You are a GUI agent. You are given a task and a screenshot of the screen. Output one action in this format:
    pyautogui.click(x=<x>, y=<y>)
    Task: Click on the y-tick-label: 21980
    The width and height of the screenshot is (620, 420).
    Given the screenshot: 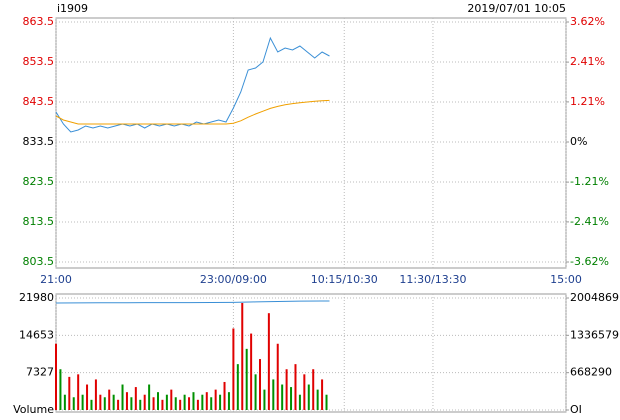 What is the action you would take?
    pyautogui.click(x=36, y=297)
    